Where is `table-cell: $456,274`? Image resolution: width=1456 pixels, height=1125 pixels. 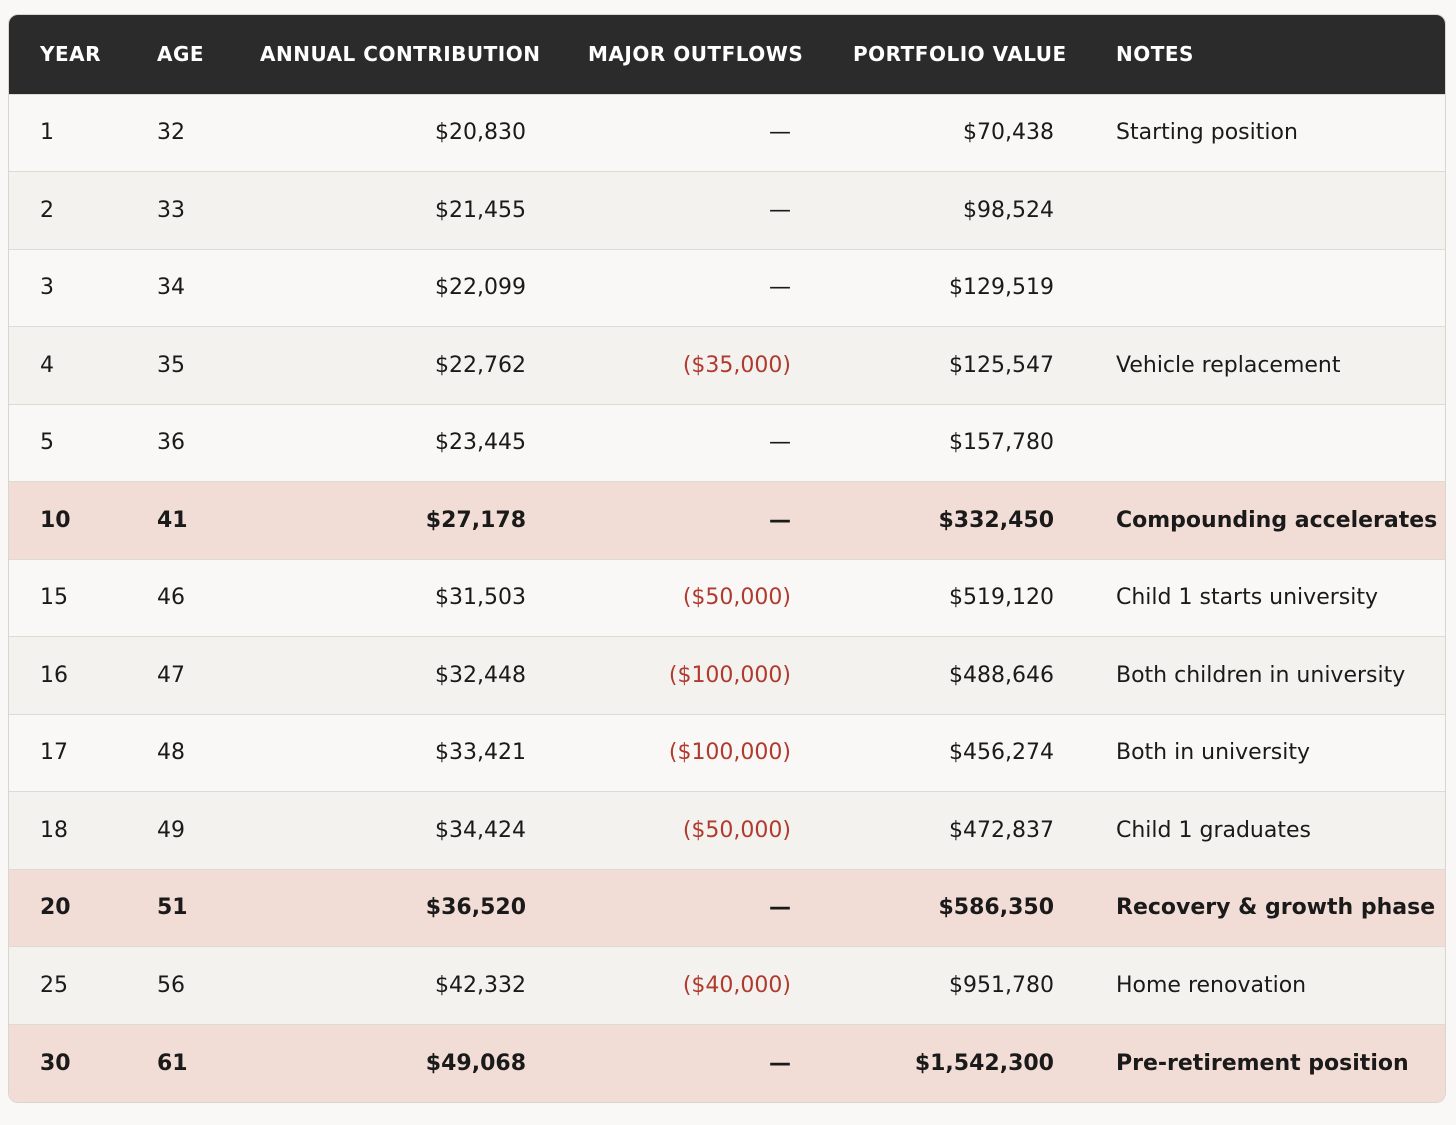 table-cell: $456,274 is located at coordinates (953, 752).